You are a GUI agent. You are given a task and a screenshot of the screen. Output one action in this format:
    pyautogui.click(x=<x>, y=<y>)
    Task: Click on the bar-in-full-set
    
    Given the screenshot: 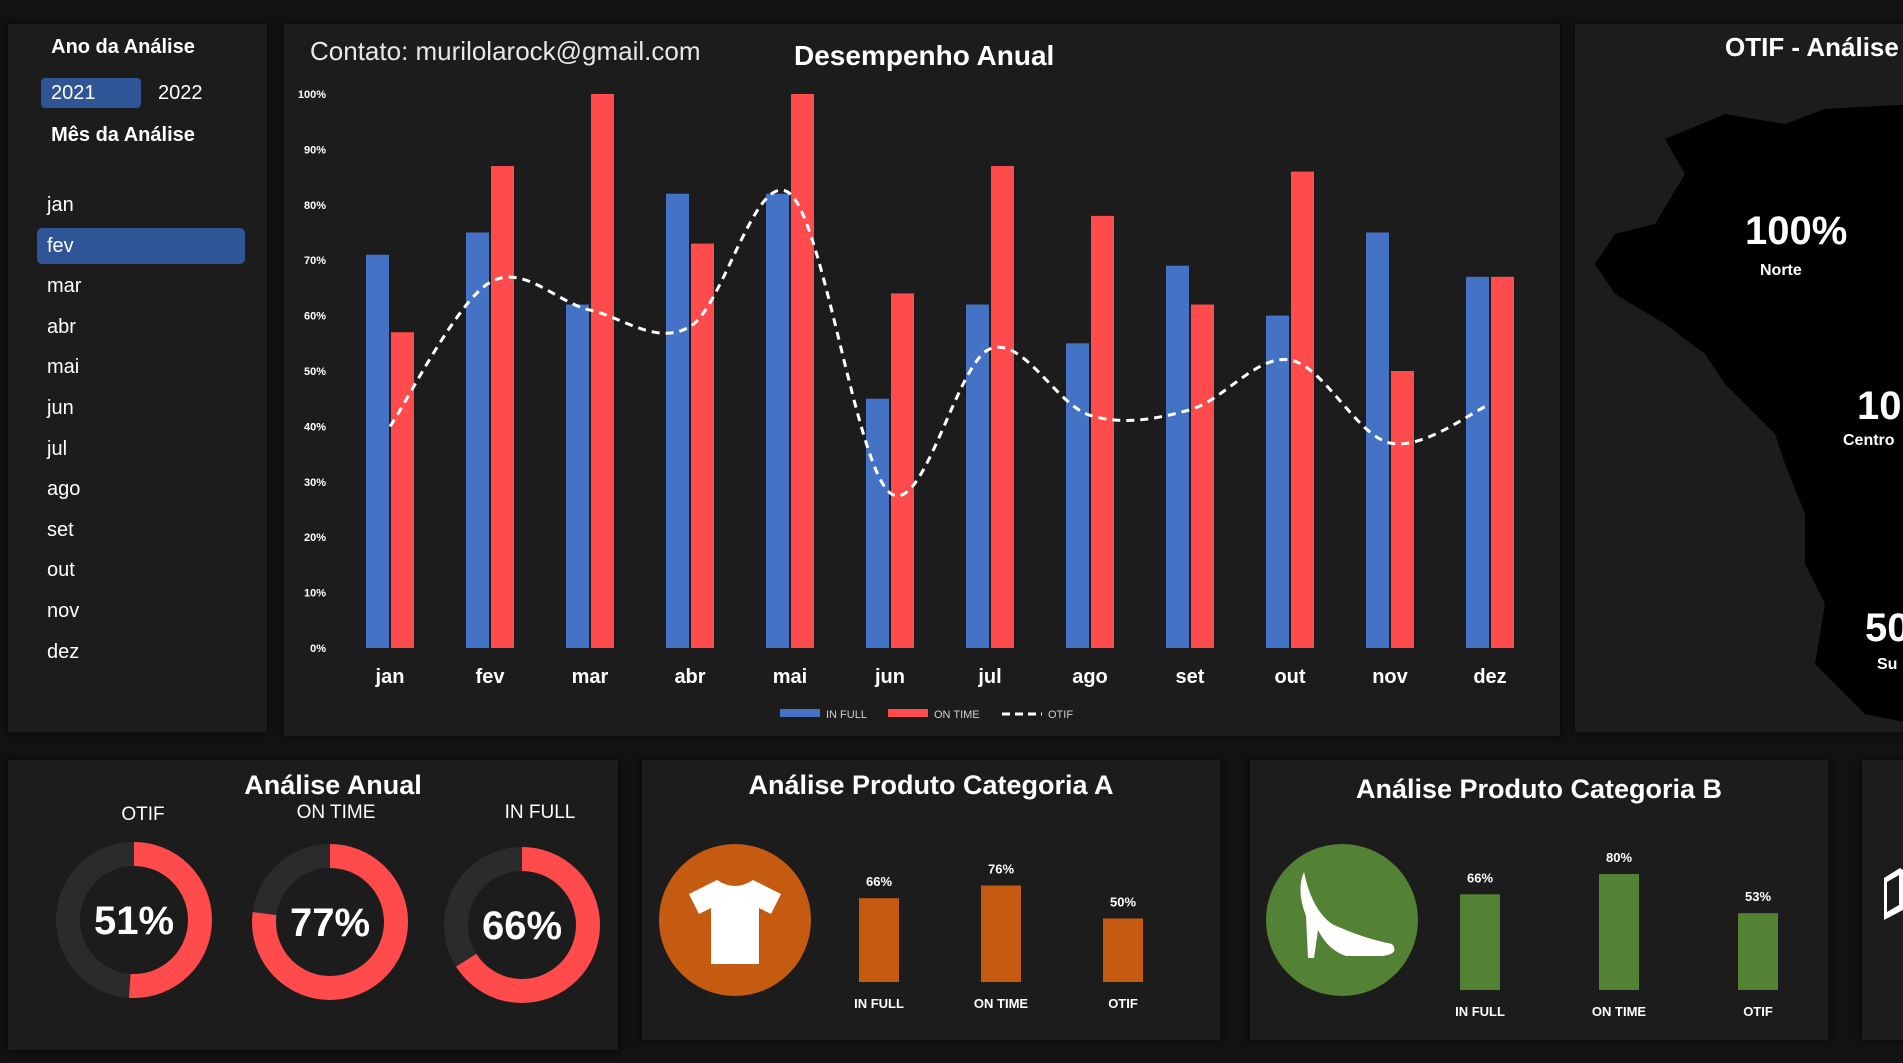 What is the action you would take?
    pyautogui.click(x=1177, y=456)
    